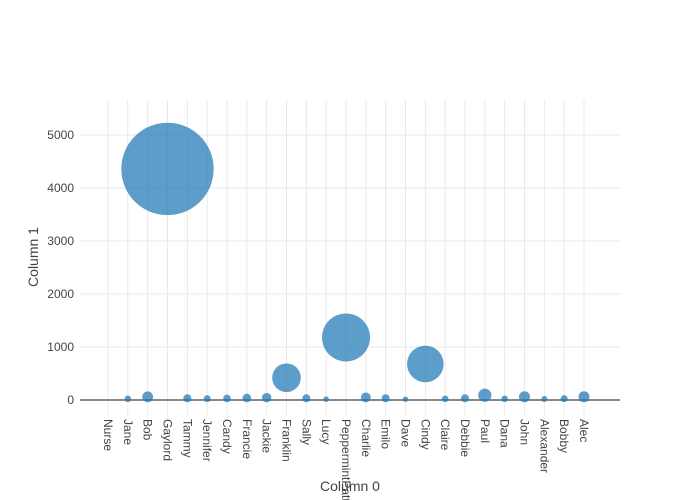 The height and width of the screenshot is (500, 700). I want to click on x-tick-label: Nurse, so click(108, 435).